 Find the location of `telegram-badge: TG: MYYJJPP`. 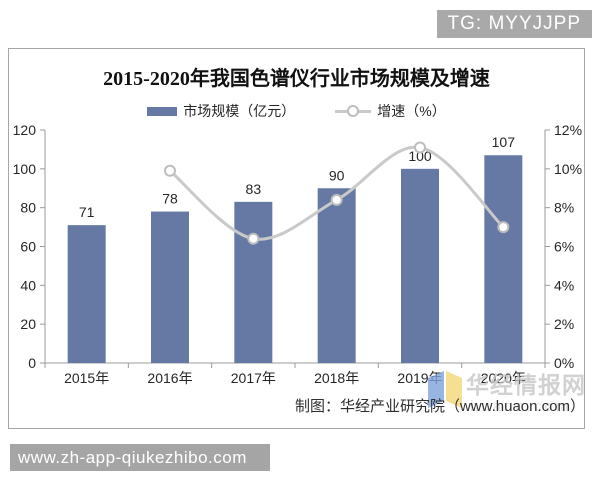

telegram-badge: TG: MYYJJPP is located at coordinates (514, 24).